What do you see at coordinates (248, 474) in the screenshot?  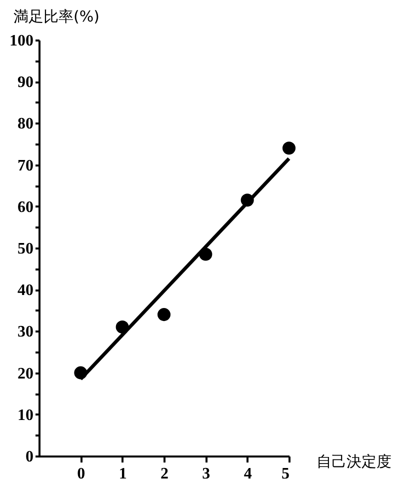 I see `x-tick-label: 4` at bounding box center [248, 474].